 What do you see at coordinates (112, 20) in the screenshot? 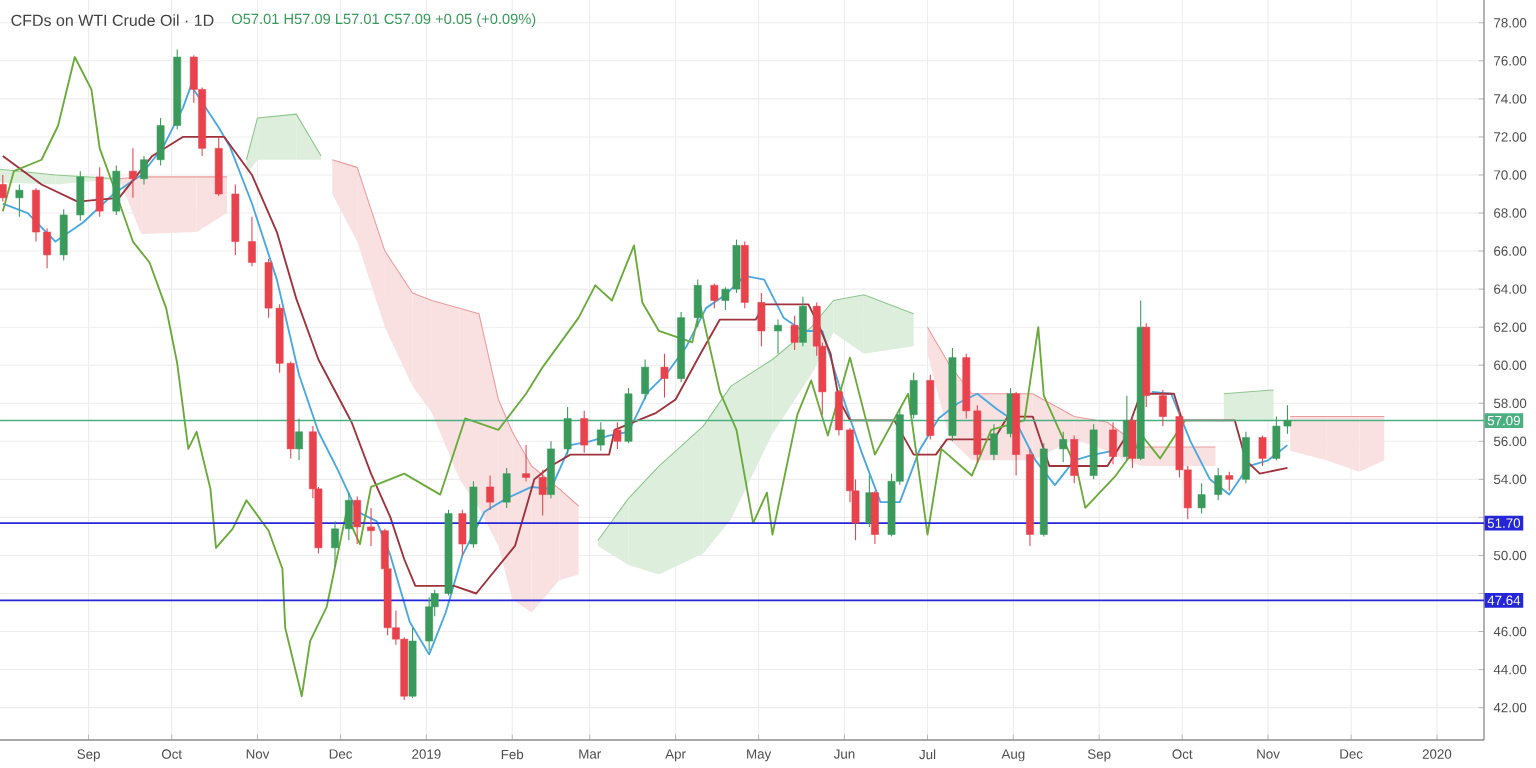
I see `text: CFDs on WTI Crude Oil · 1D` at bounding box center [112, 20].